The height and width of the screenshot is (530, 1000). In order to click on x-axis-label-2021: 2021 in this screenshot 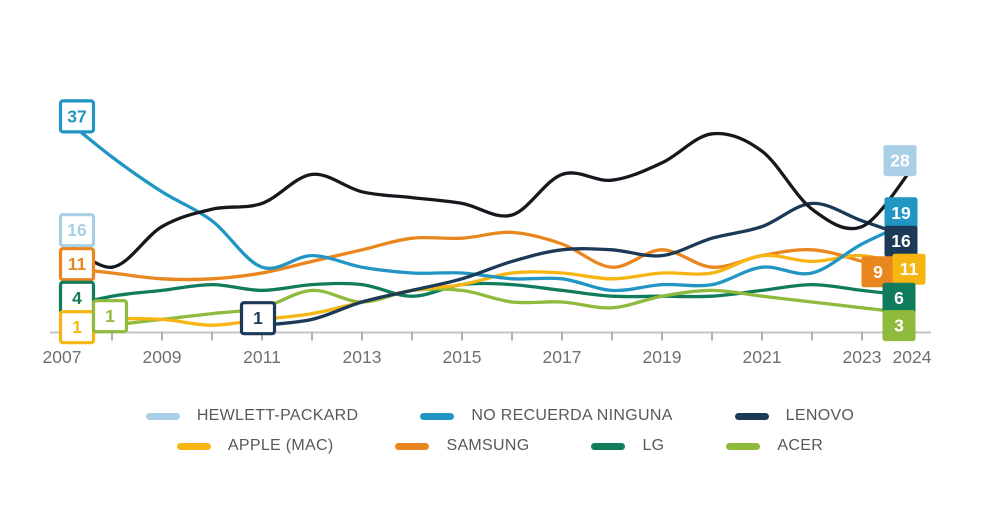, I will do `click(762, 357)`.